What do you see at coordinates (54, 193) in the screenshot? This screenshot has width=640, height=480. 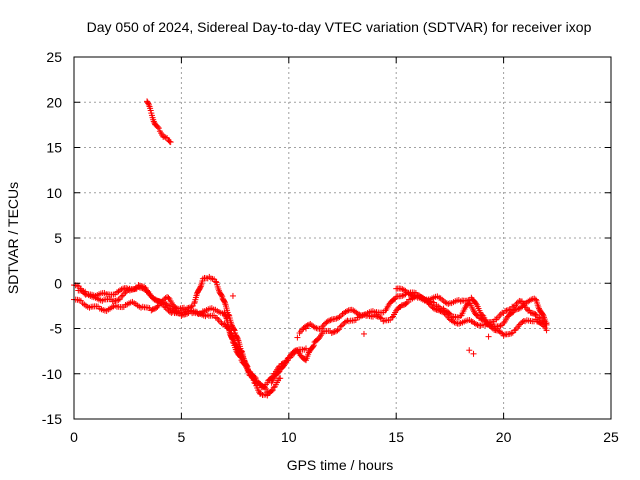 I see `y-tick-label: 10` at bounding box center [54, 193].